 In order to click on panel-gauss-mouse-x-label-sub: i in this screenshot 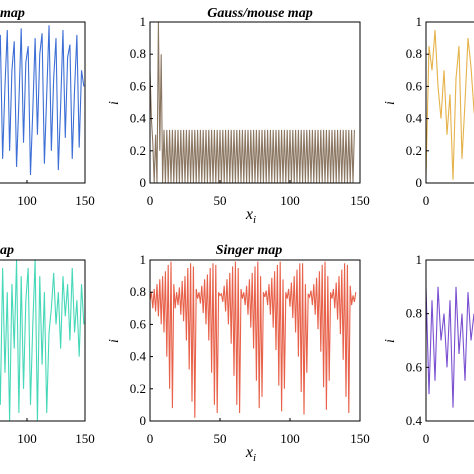, I will do `click(254, 220)`.